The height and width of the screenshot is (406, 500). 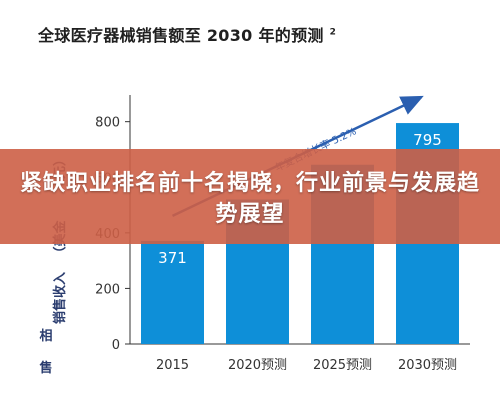 I want to click on x-tick-label: 2030预测, so click(x=427, y=365).